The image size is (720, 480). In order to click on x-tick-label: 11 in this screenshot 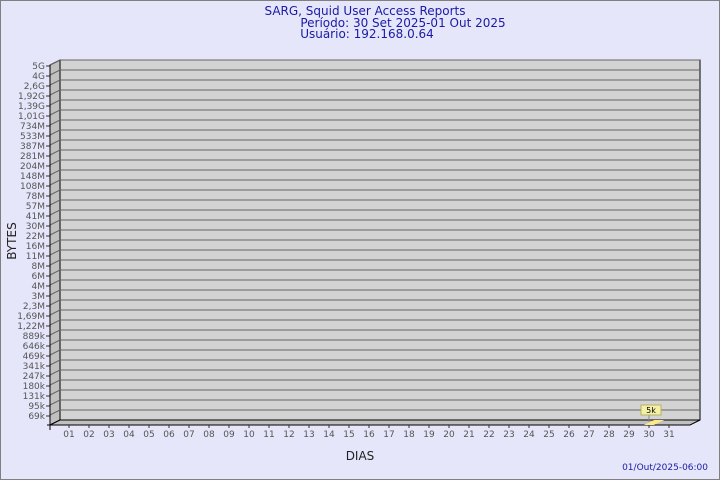, I will do `click(268, 435)`.